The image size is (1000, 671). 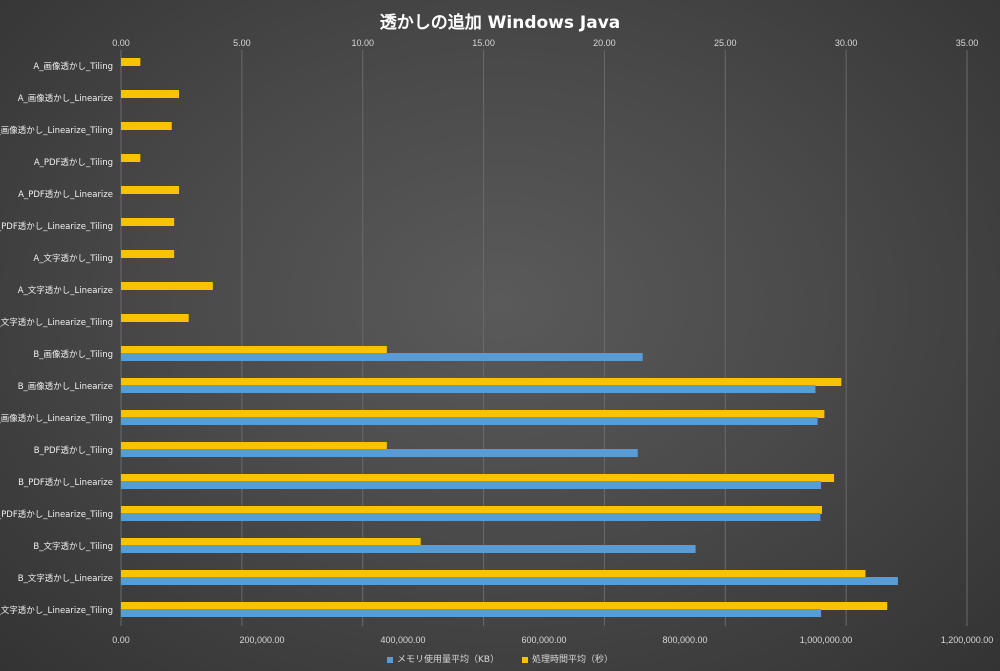 I want to click on top-tick-label: 0.00, so click(x=121, y=43).